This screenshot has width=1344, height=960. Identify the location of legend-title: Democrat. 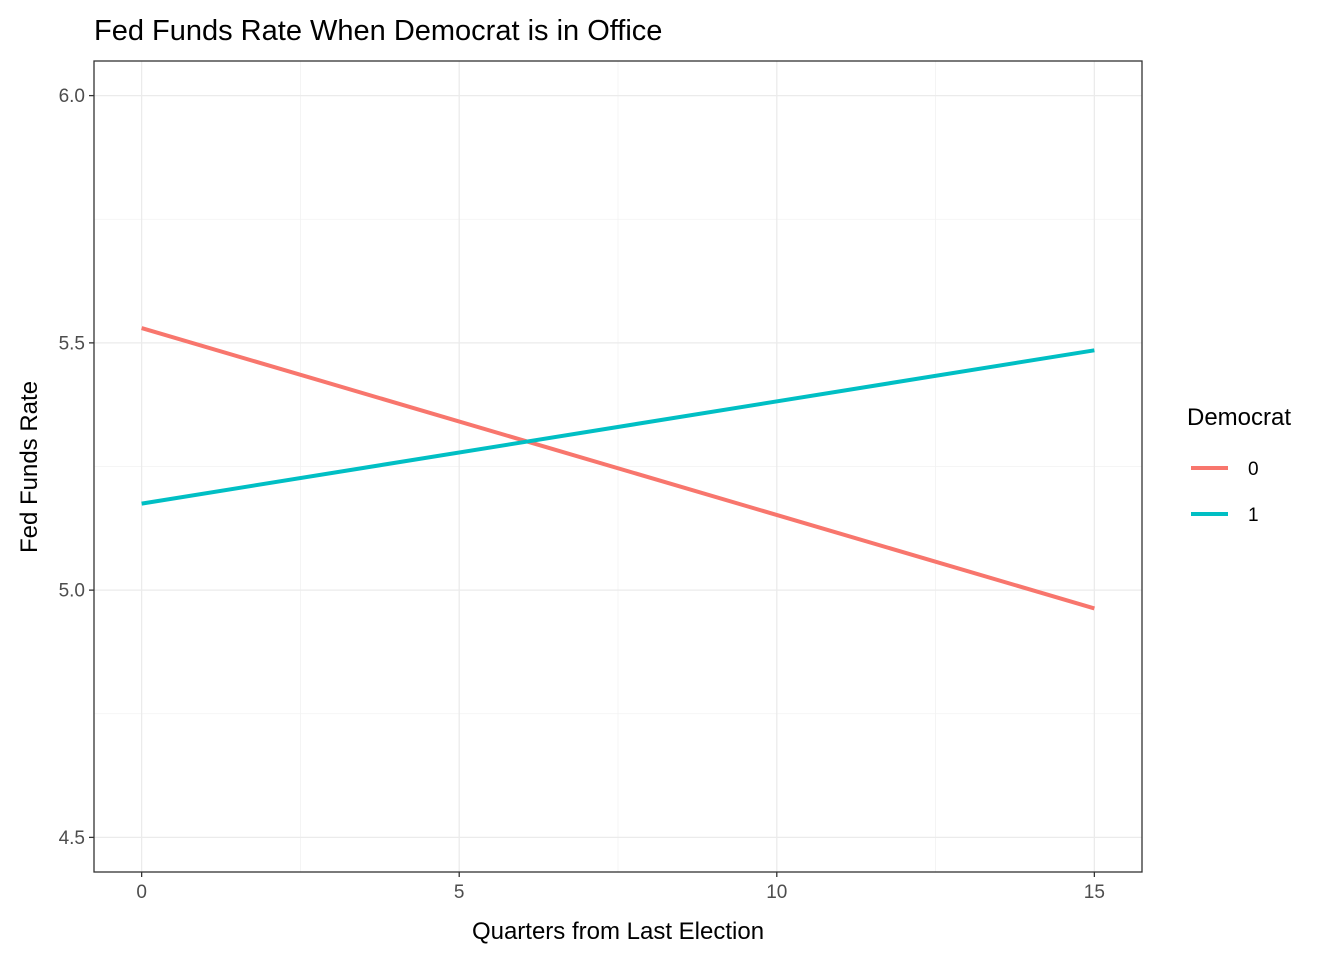
(1239, 417).